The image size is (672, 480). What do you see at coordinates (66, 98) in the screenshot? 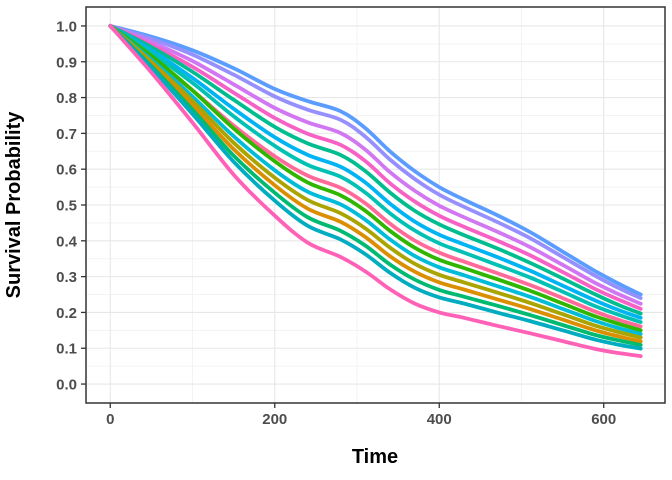
I see `y-tick-label: 0.8` at bounding box center [66, 98].